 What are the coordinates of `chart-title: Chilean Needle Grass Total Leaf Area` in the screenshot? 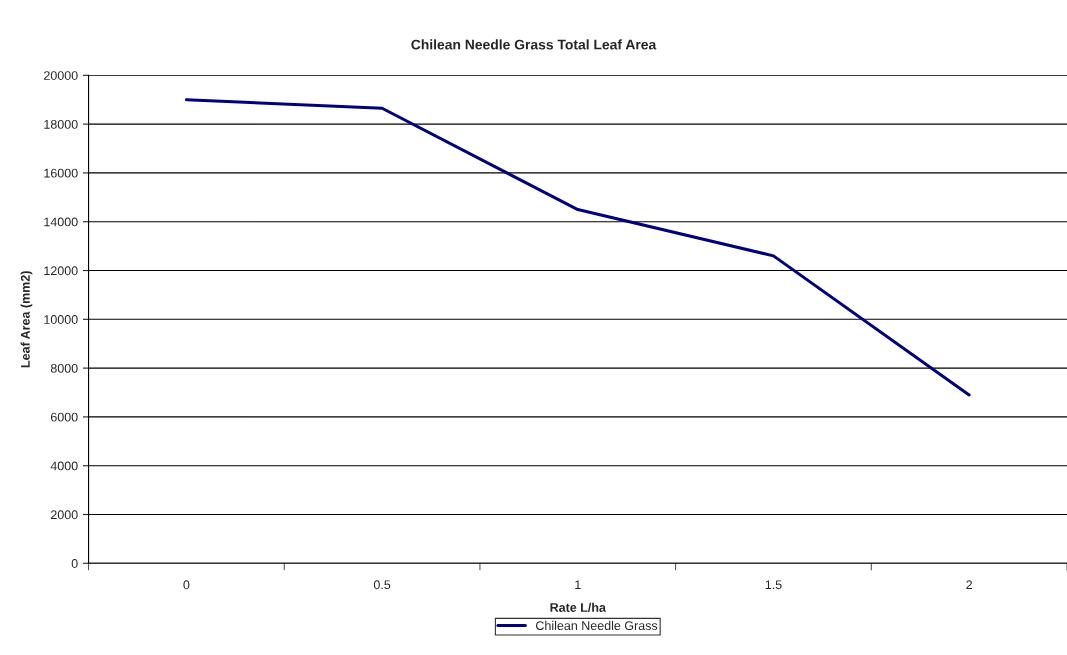 It's located at (534, 44).